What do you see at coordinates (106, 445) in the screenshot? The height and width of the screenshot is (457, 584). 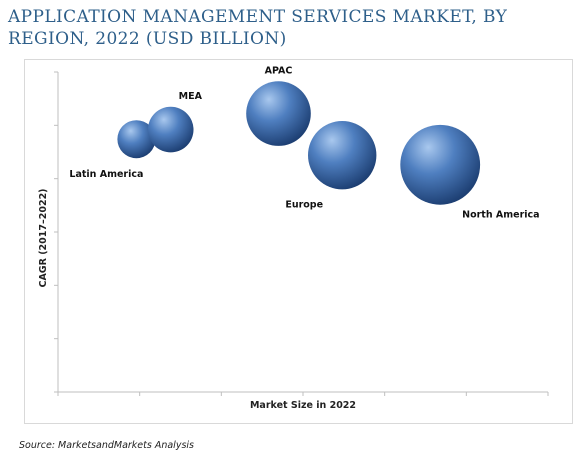 I see `source-note: Source: MarketsandMarkets Analysis` at bounding box center [106, 445].